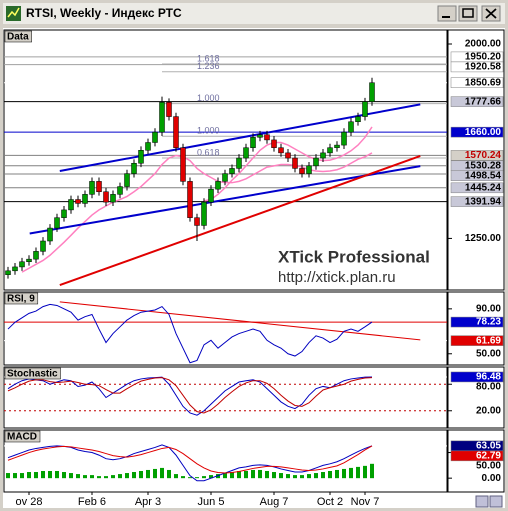 The height and width of the screenshot is (511, 508). Describe the element at coordinates (483, 82) in the screenshot. I see `level-label: 1850.69` at that location.